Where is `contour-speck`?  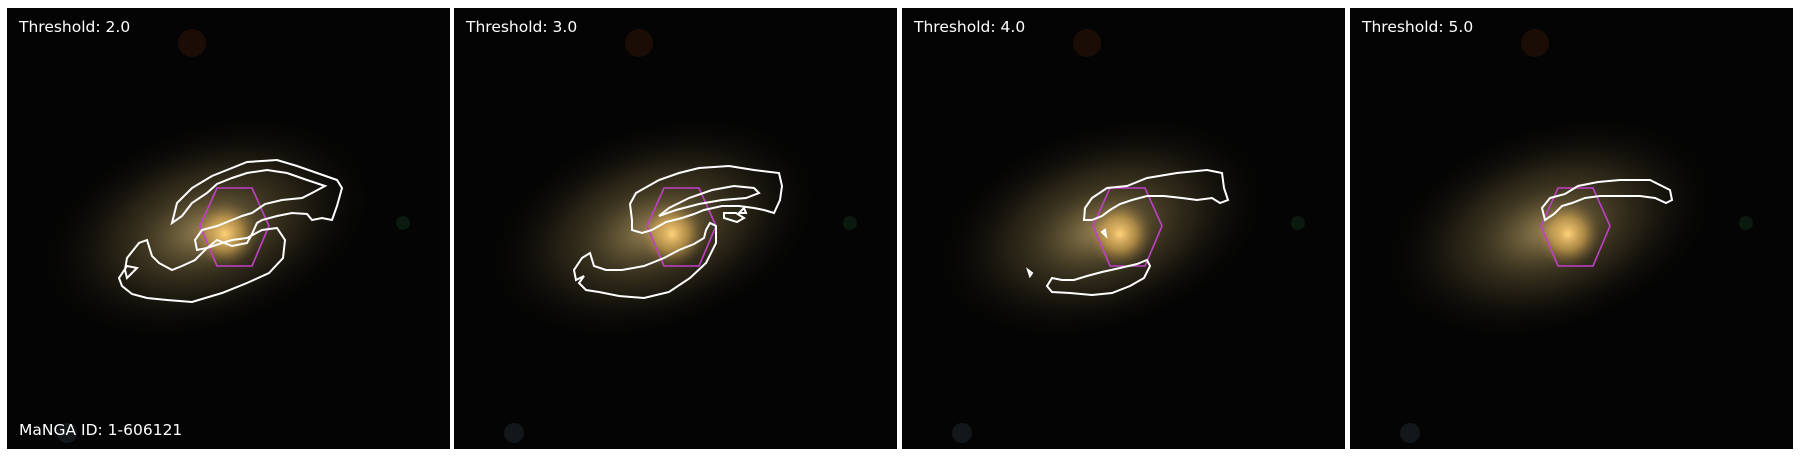
contour-speck is located at coordinates (1067, 253).